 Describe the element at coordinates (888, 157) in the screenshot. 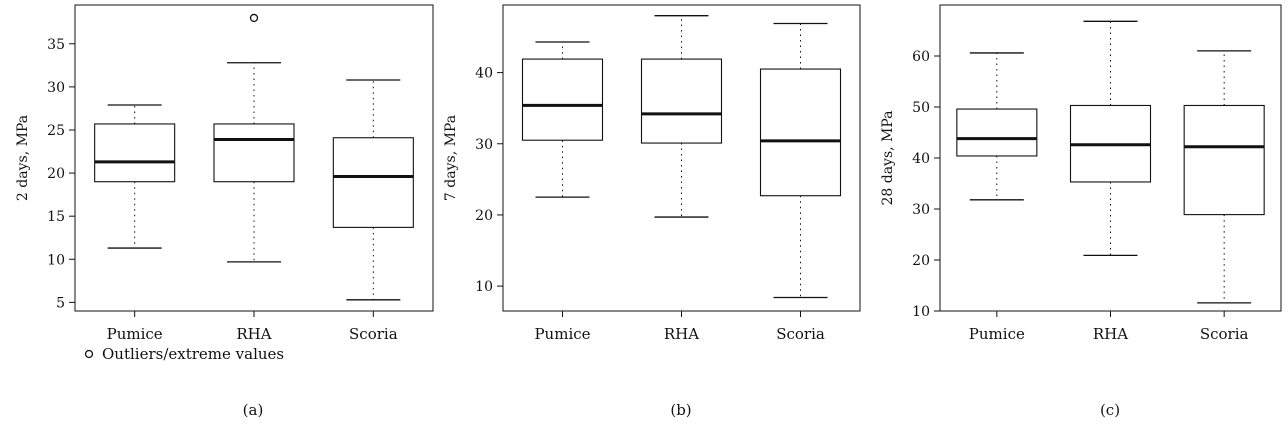

I see `y-axis-label: 28 days, MPa` at that location.